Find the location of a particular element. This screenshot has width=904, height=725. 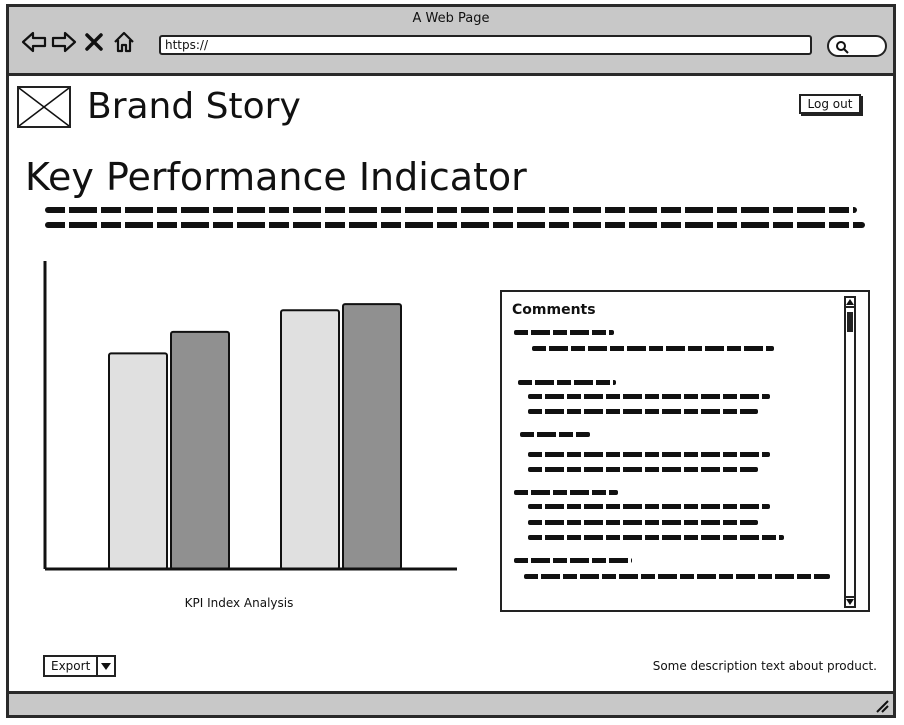

search-icon is located at coordinates (842, 47).